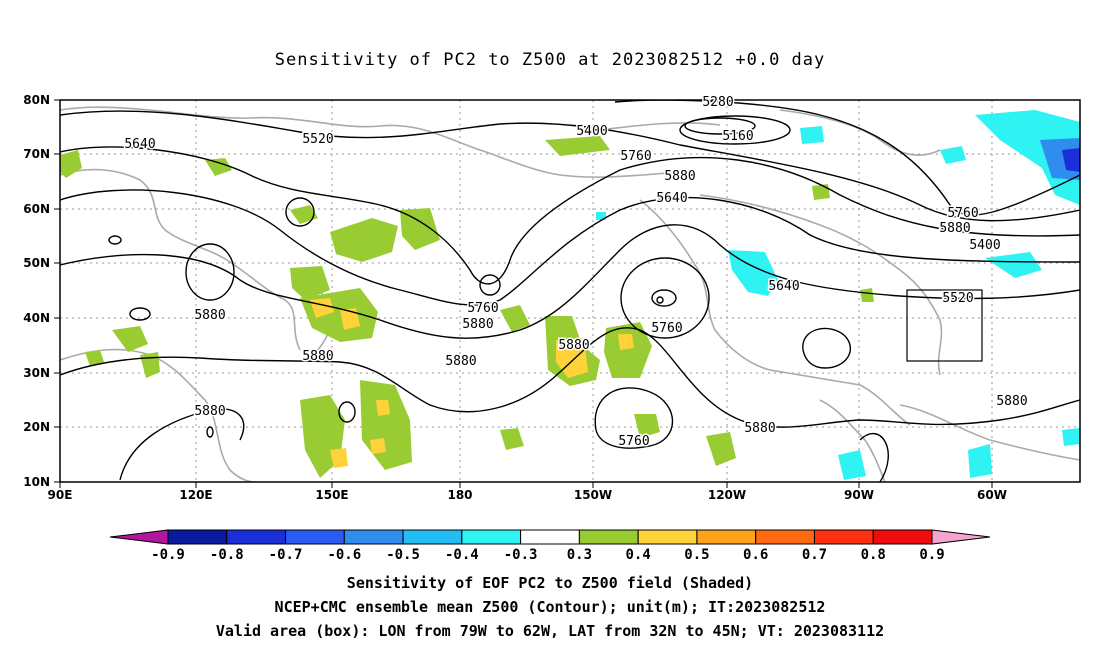  Describe the element at coordinates (36, 209) in the screenshot. I see `lat-label: 60N` at that location.